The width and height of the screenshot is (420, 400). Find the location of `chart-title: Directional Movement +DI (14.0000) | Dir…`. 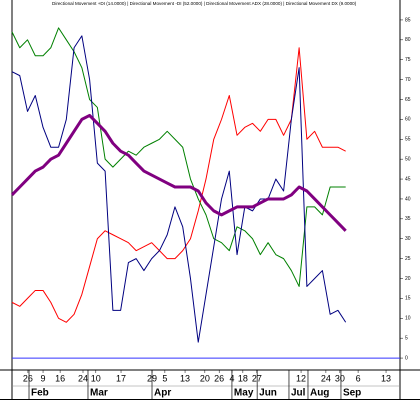

chart-title: Directional Movement +DI (14.0000) | Dir… is located at coordinates (204, 3).